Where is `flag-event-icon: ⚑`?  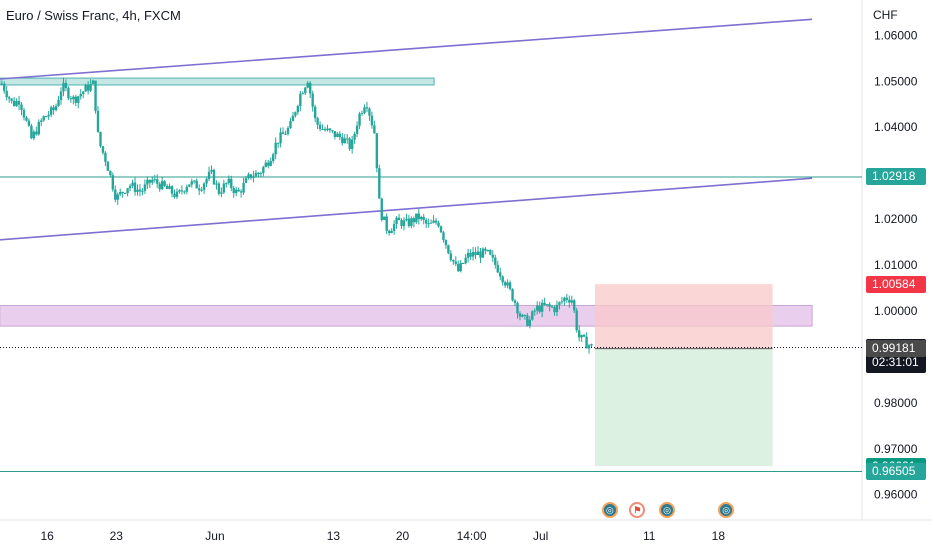 flag-event-icon: ⚑ is located at coordinates (637, 510).